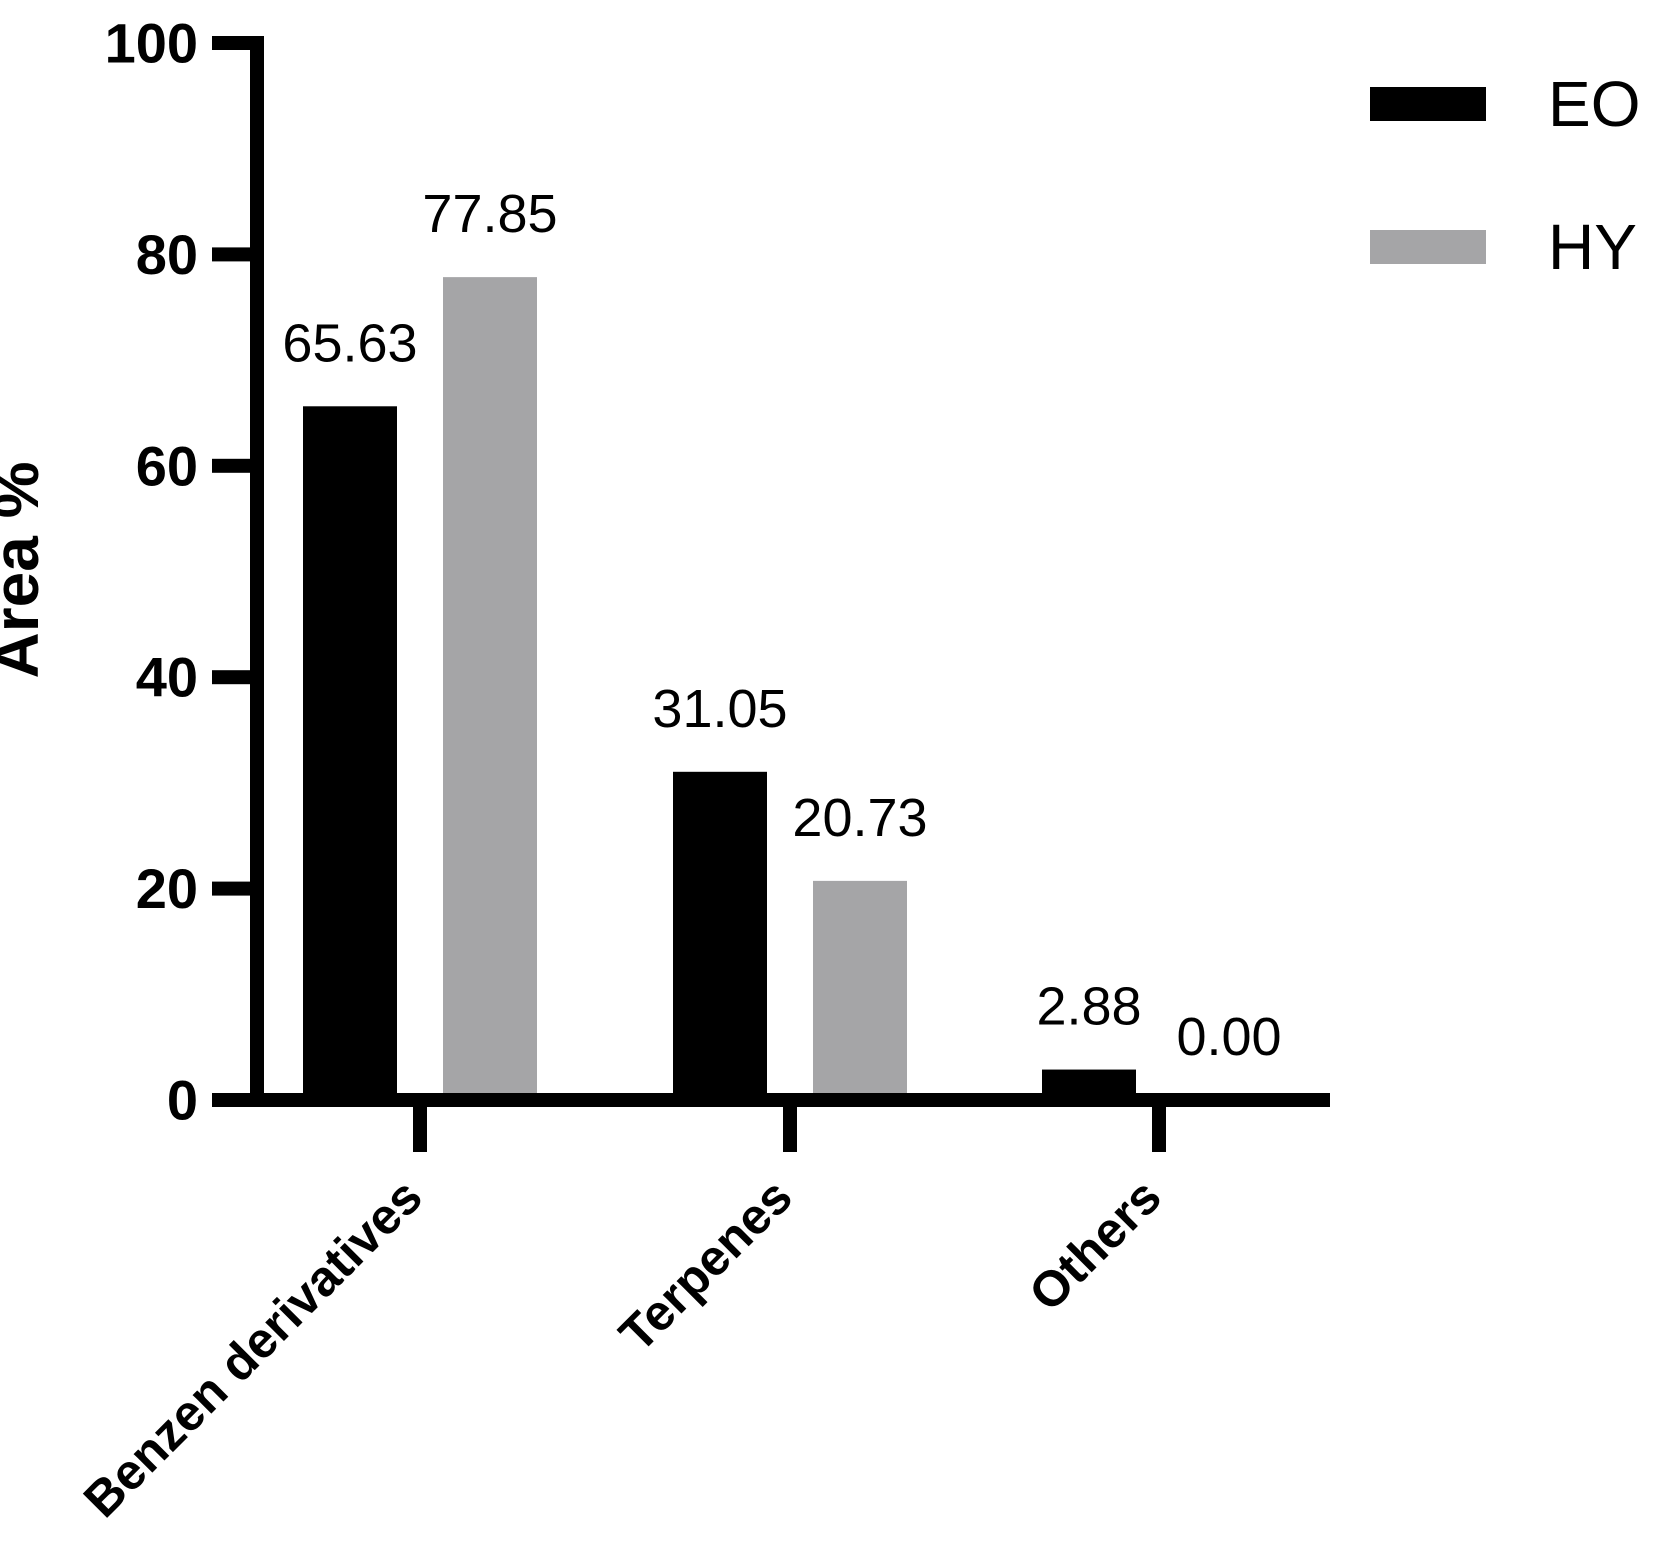  Describe the element at coordinates (1505, 104) in the screenshot. I see `legend-item-eo: EO` at that location.